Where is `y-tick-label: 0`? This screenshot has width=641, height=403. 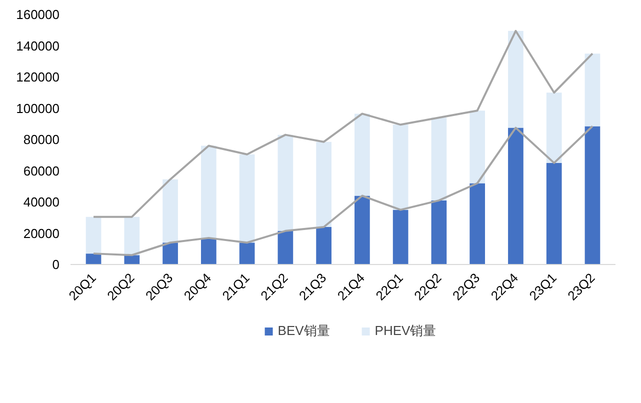 y-tick-label: 0 is located at coordinates (56, 264).